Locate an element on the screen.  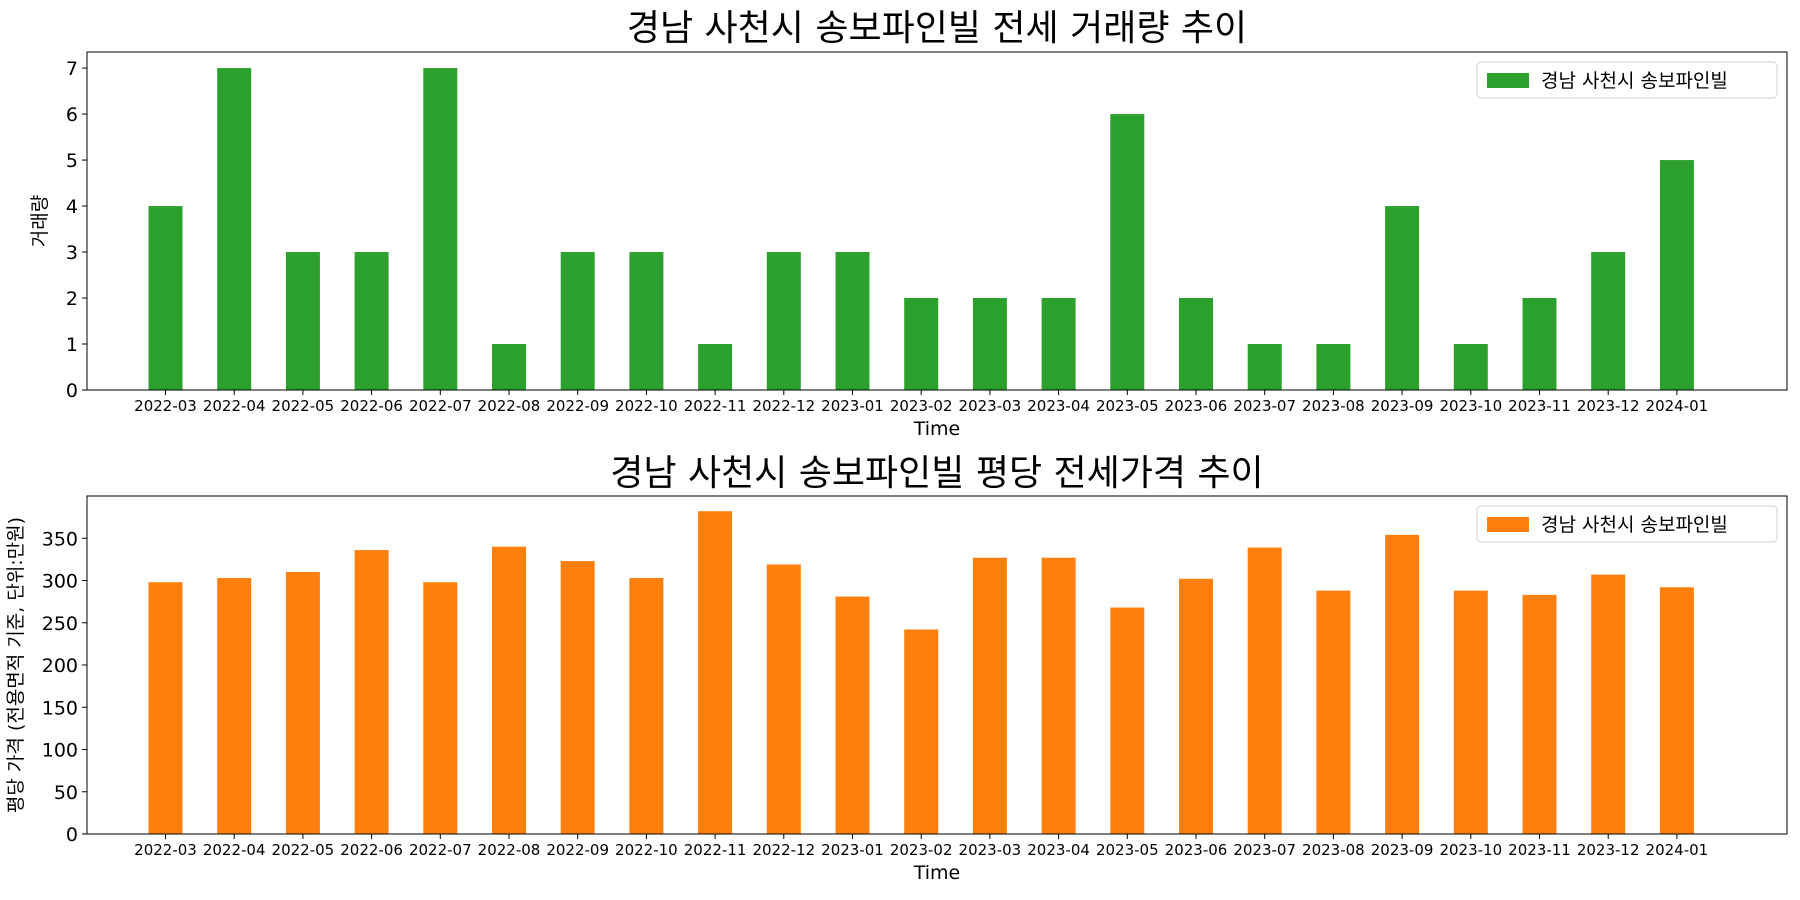
x-tick-label: 2022-03 is located at coordinates (165, 406).